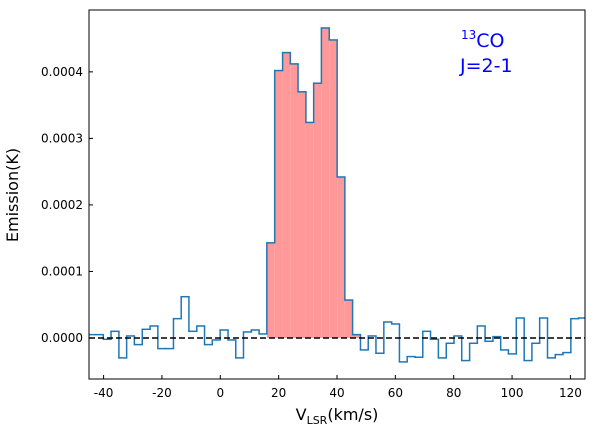 This screenshot has width=595, height=439. What do you see at coordinates (62, 271) in the screenshot?
I see `y-tick-label: 0.0001` at bounding box center [62, 271].